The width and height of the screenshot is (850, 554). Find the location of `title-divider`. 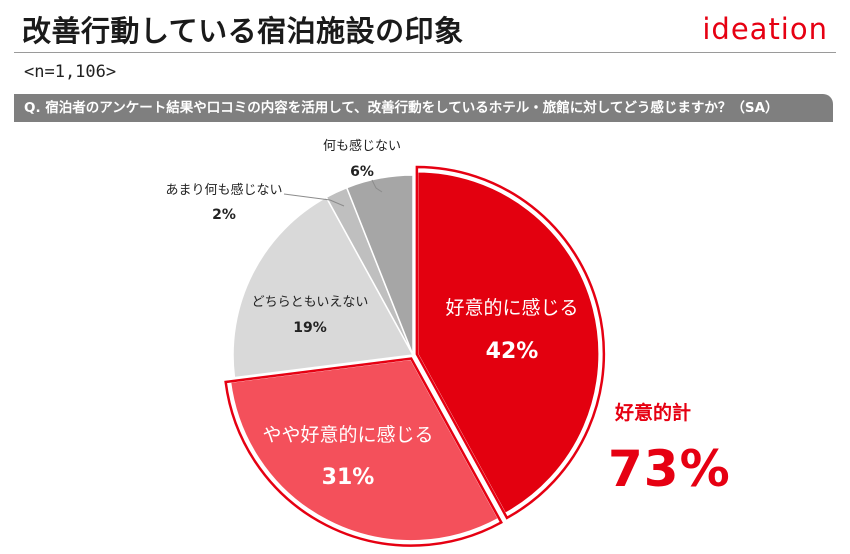

title-divider is located at coordinates (425, 52).